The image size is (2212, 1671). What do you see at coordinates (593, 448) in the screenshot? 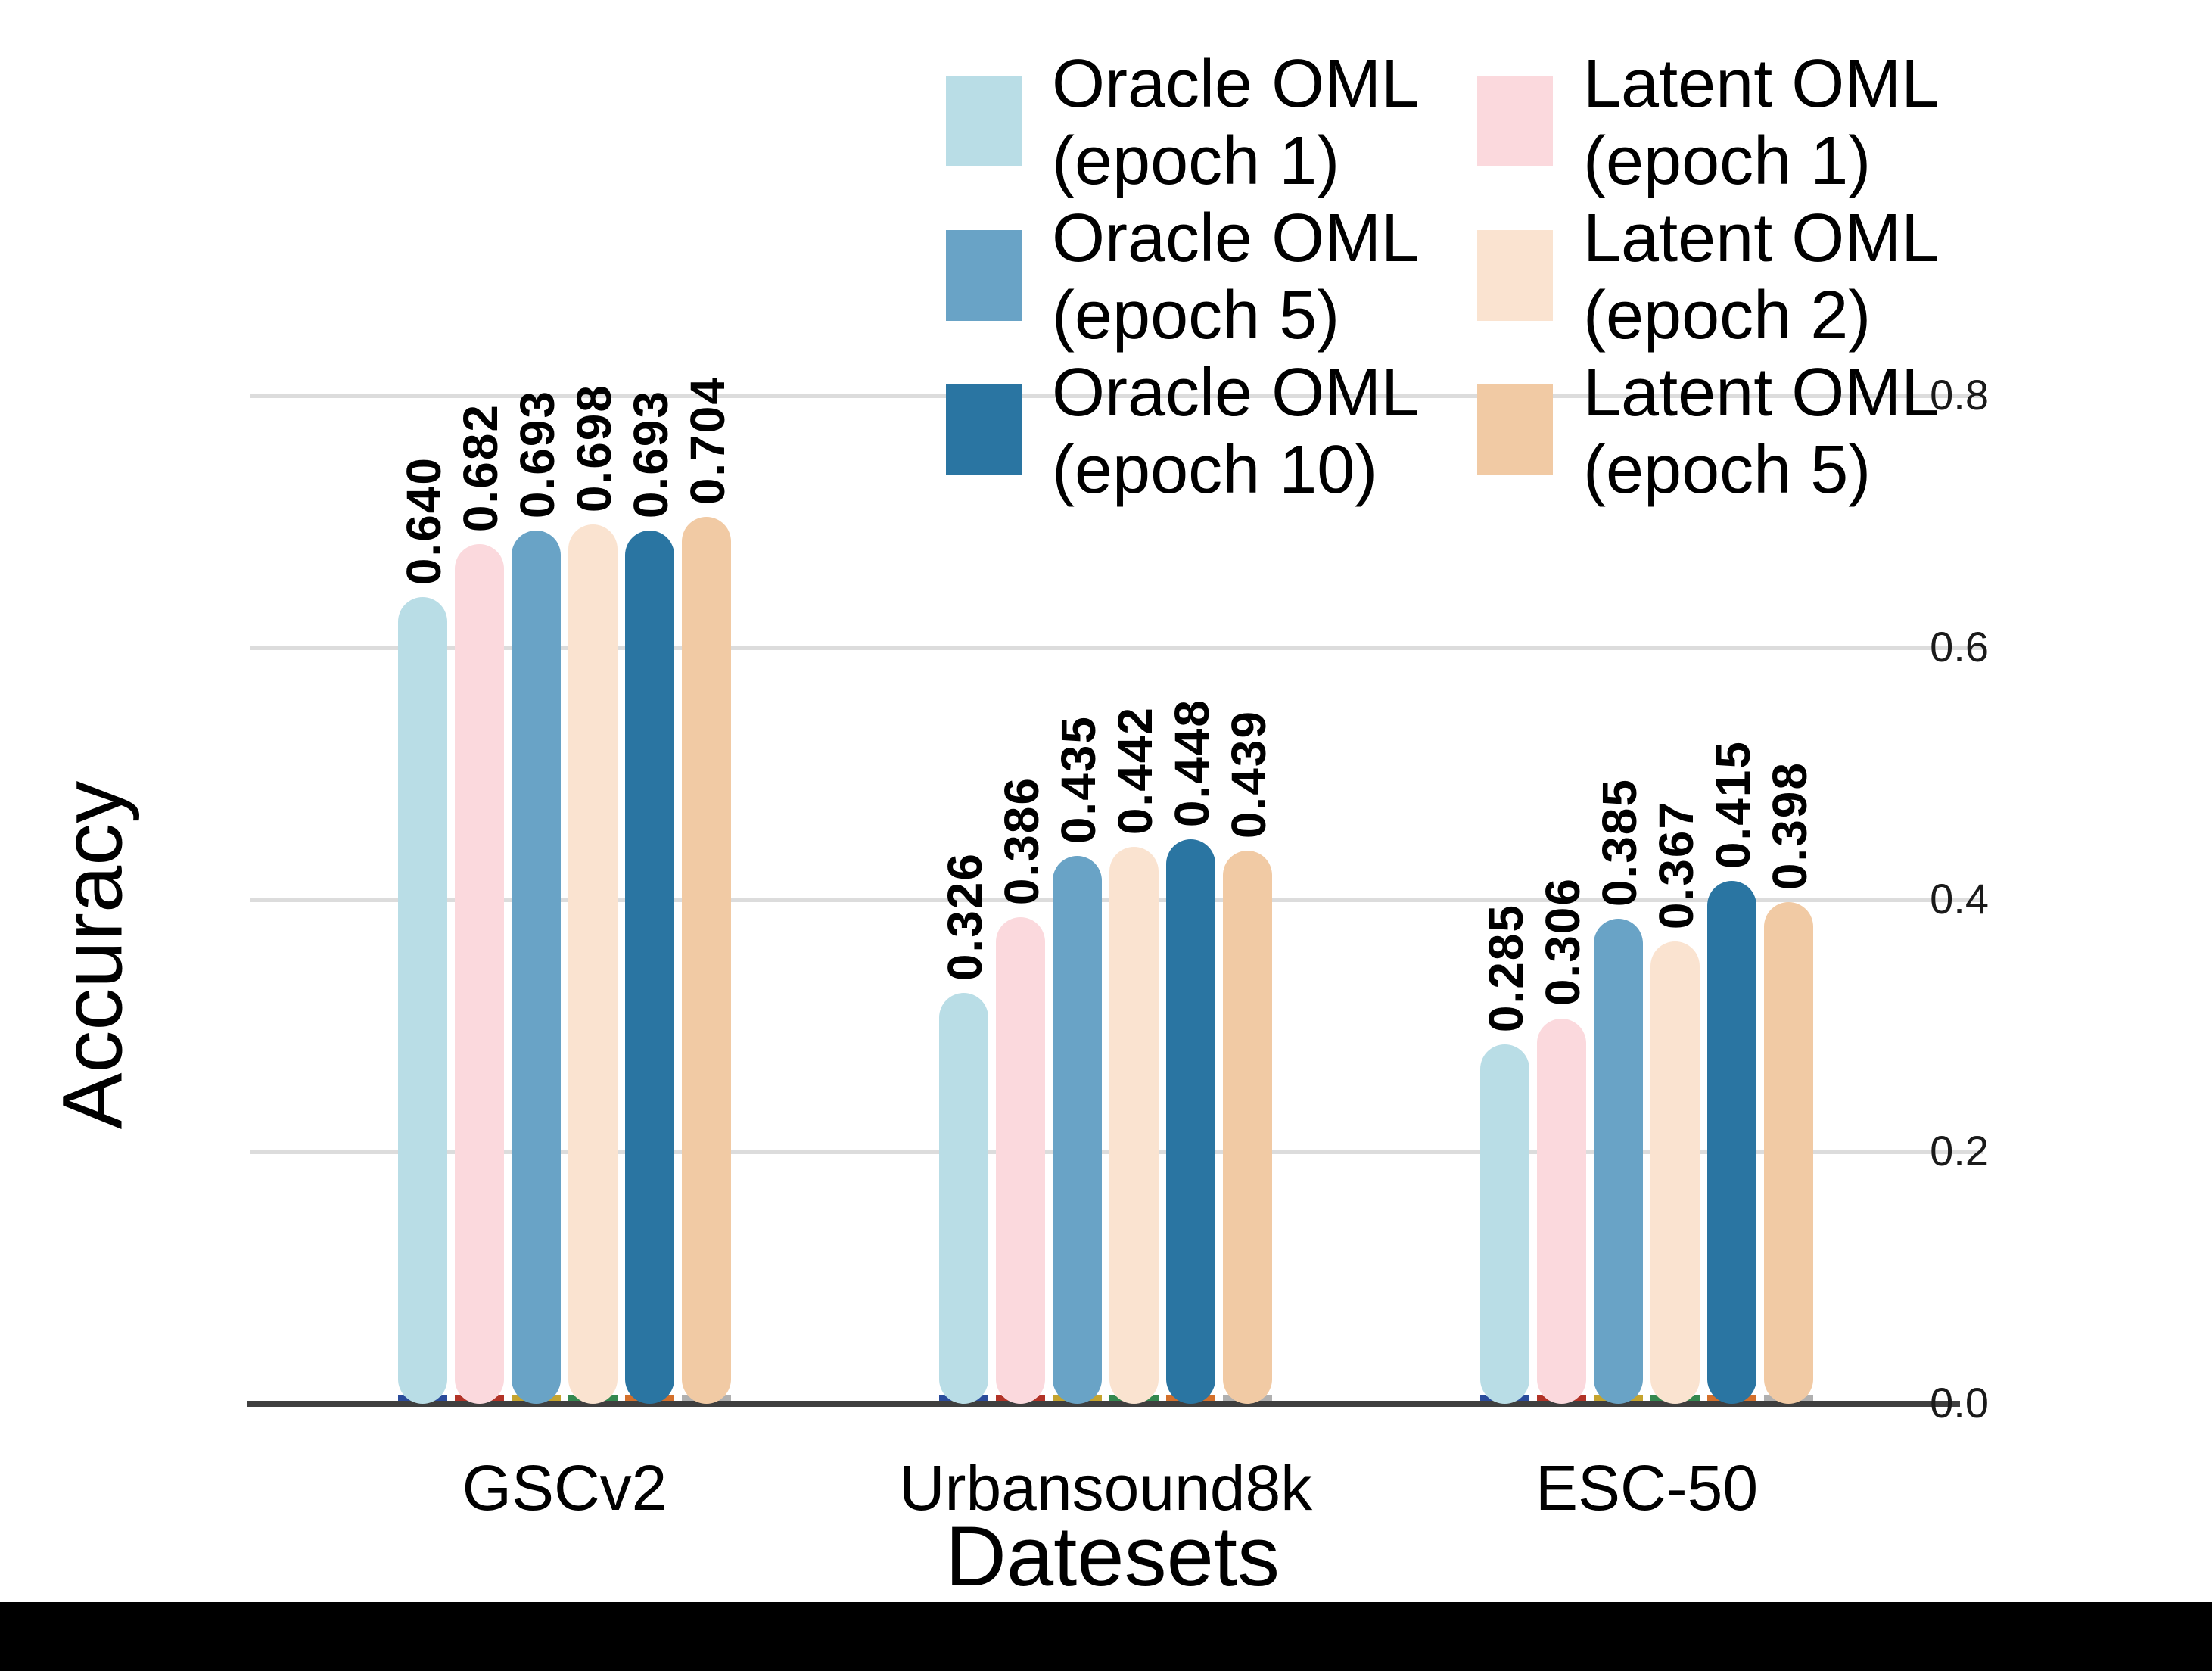
I see `bar-value-label: 0.698` at bounding box center [593, 448].